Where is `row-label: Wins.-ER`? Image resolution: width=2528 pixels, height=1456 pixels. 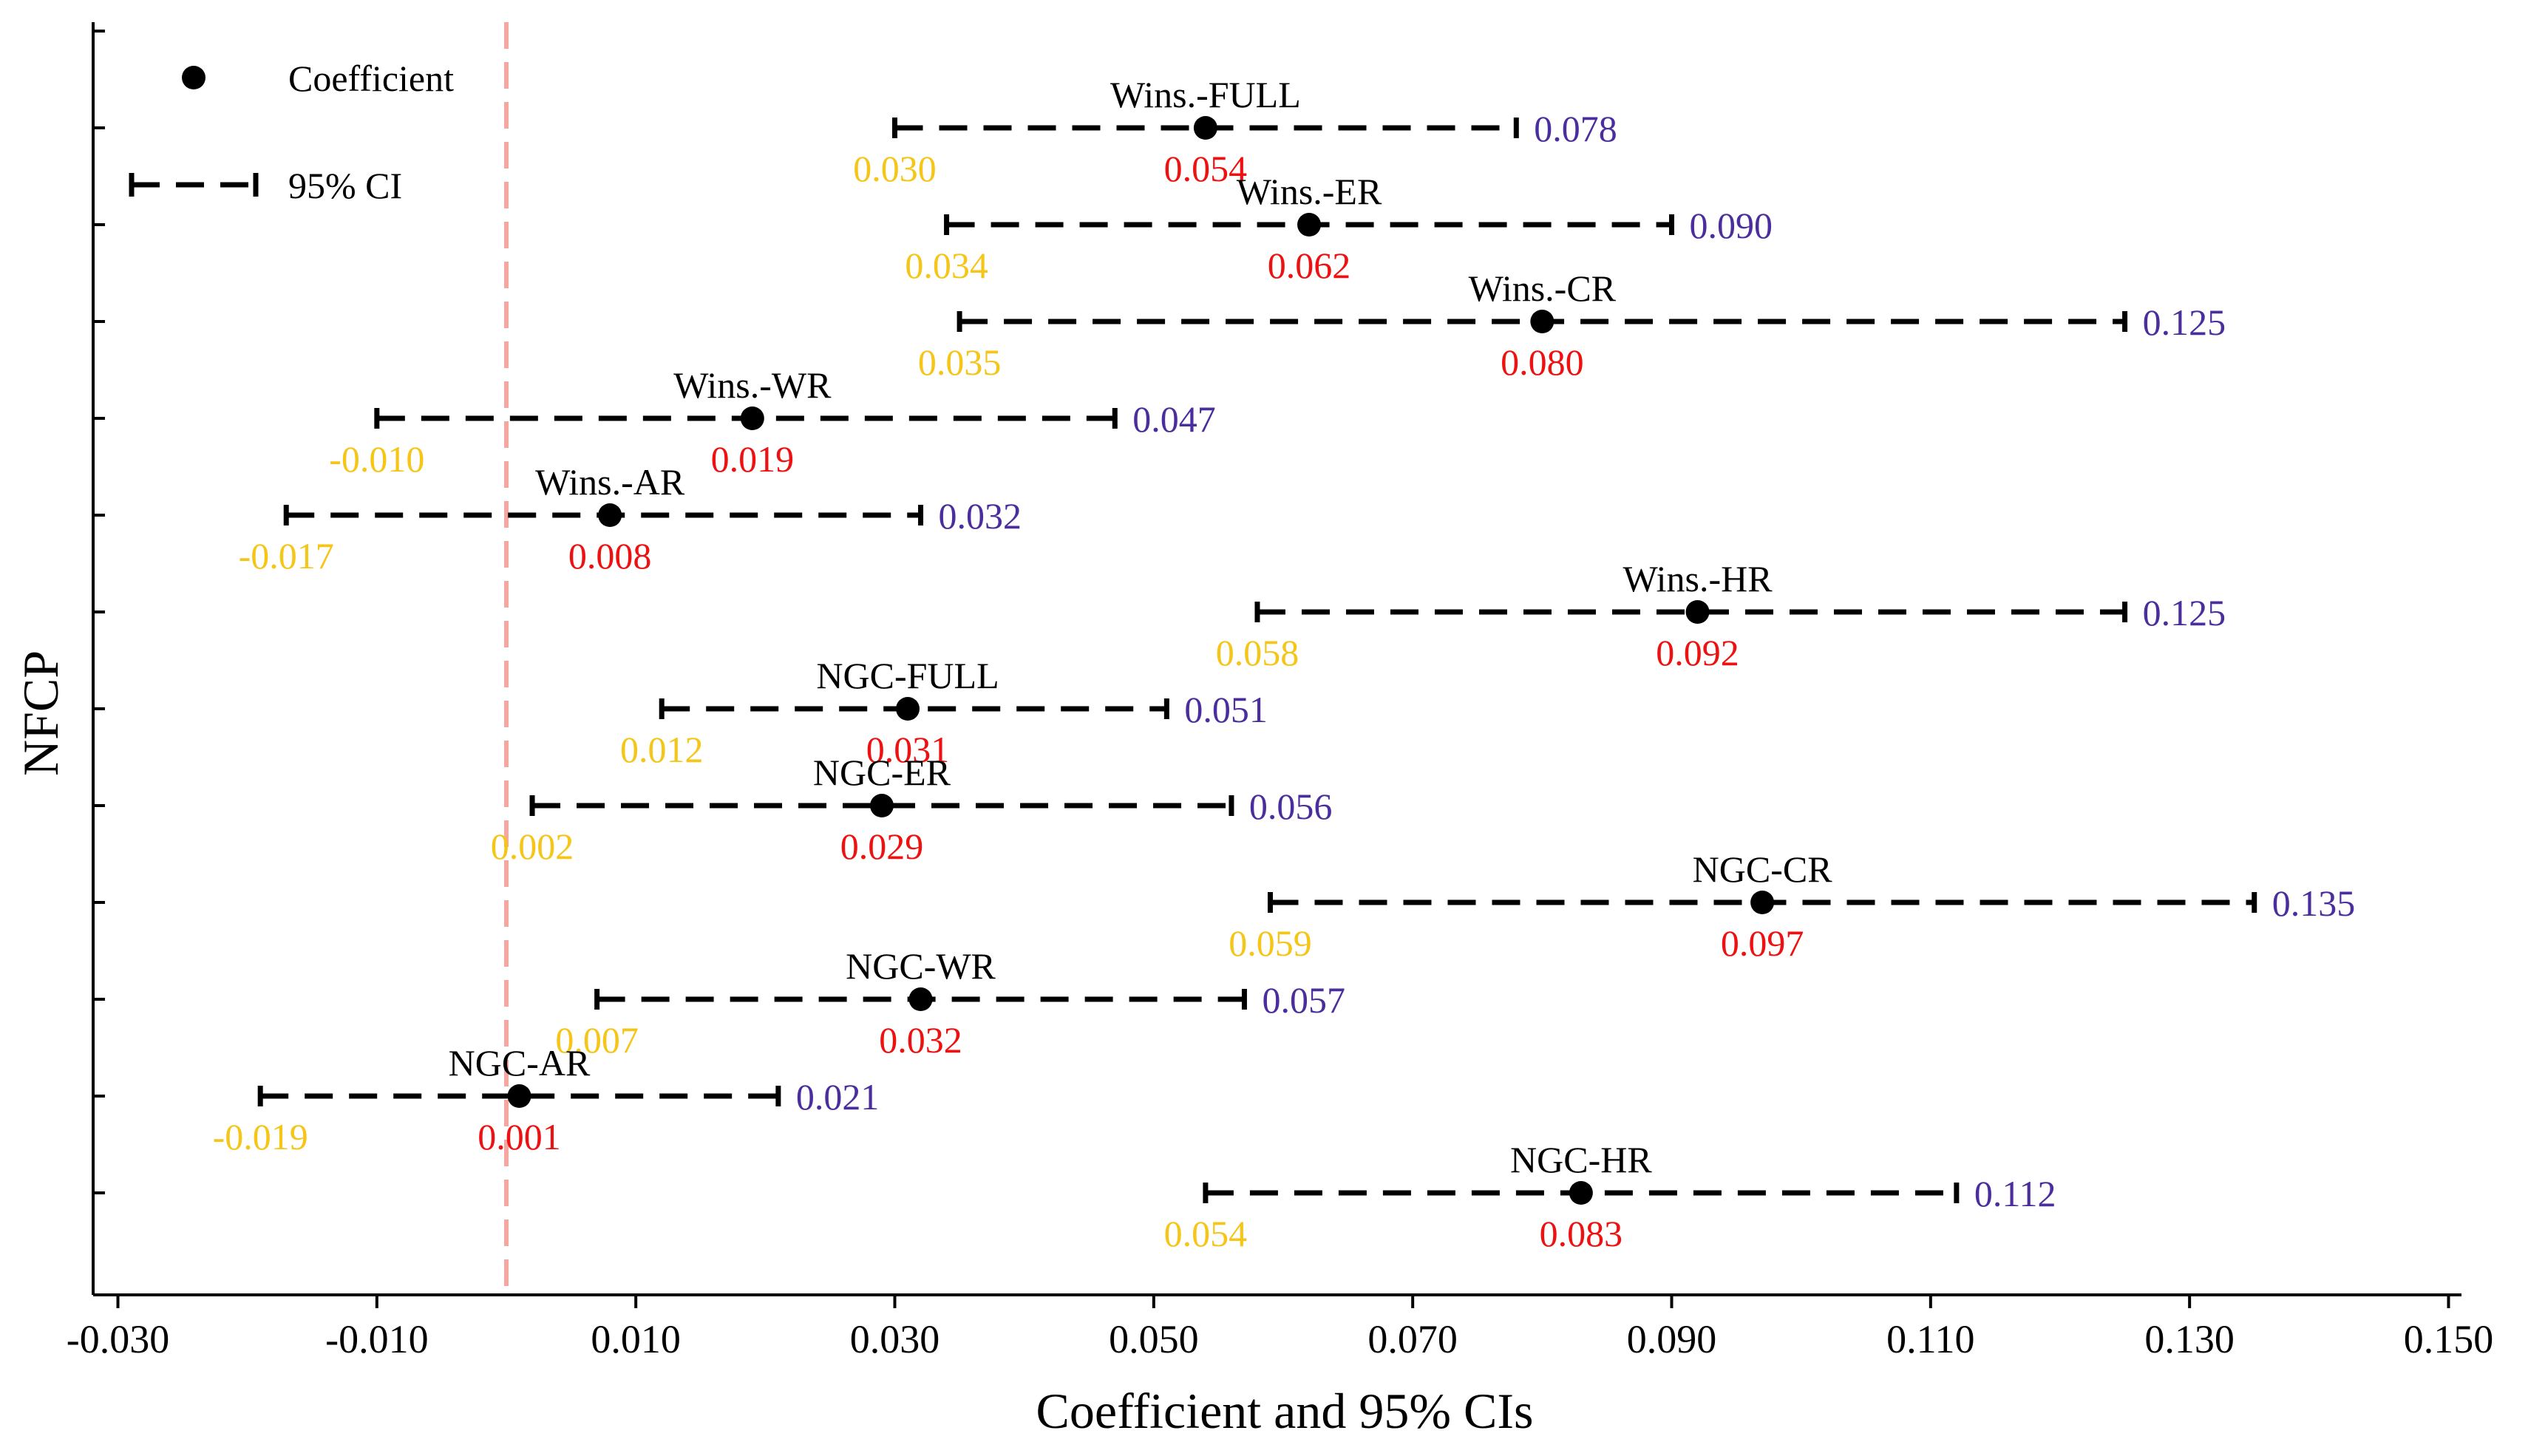 row-label: Wins.-ER is located at coordinates (1310, 191).